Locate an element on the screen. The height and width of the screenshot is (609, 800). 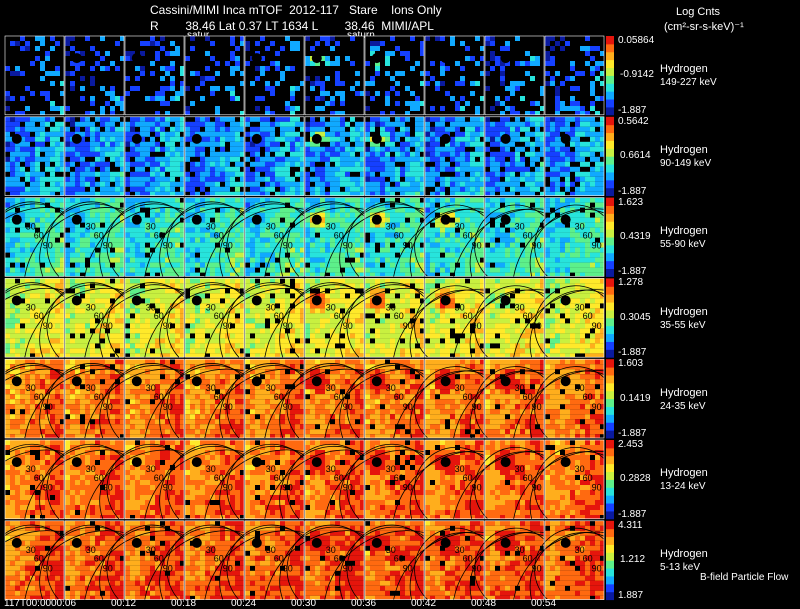
panel-border is located at coordinates (34, 318).